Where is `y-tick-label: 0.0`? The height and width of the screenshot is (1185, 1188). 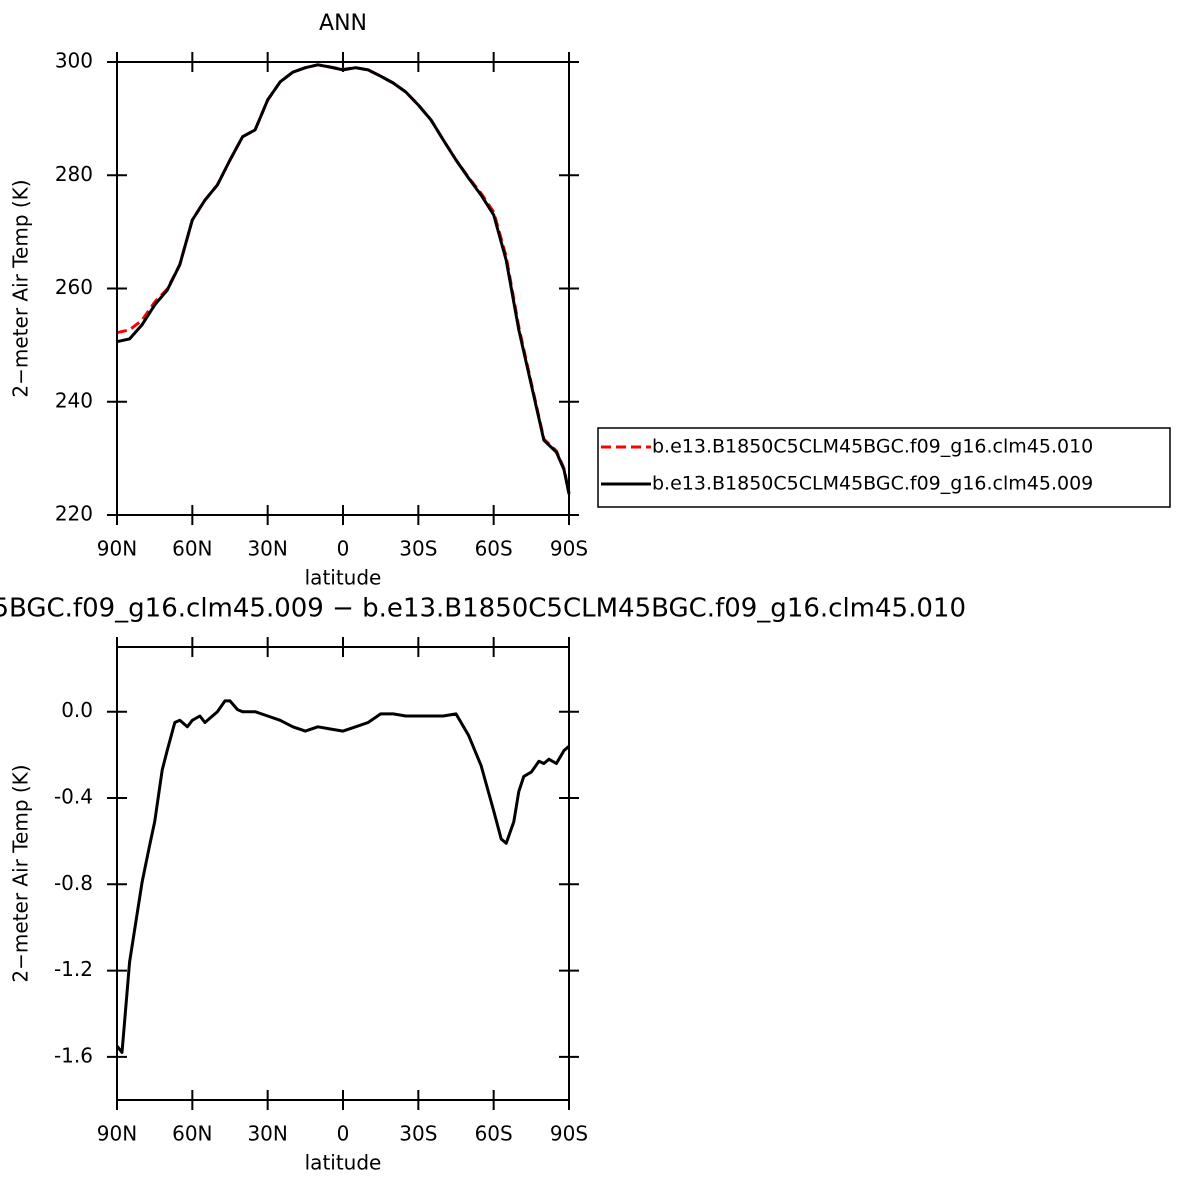
y-tick-label: 0.0 is located at coordinates (77, 710).